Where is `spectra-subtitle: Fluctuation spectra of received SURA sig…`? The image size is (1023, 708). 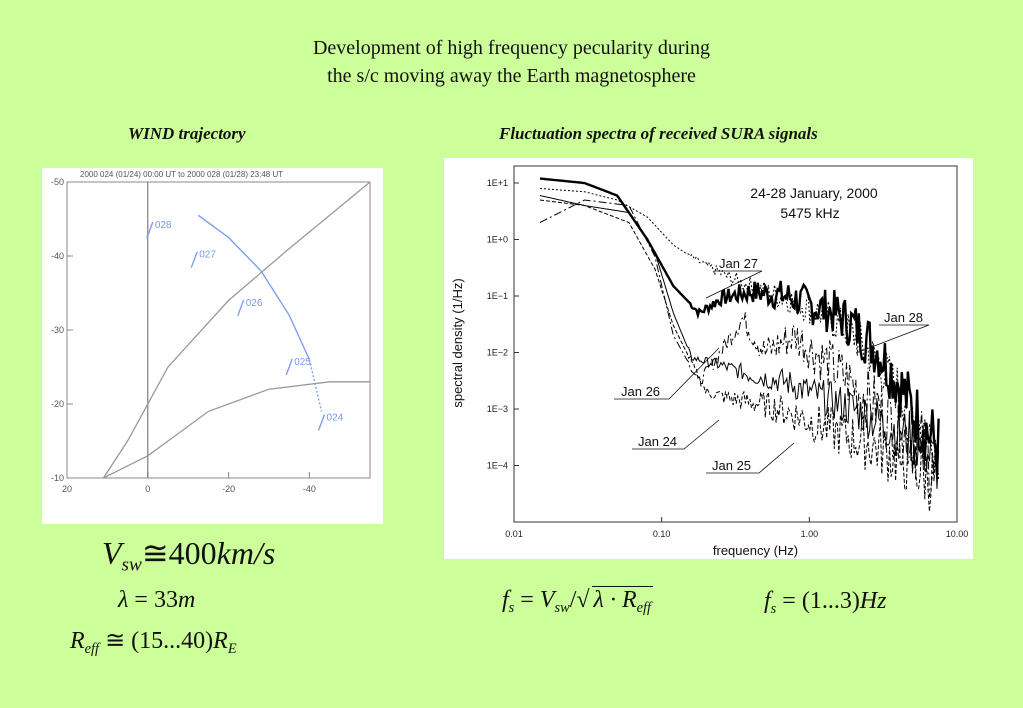 spectra-subtitle: Fluctuation spectra of received SURA sig… is located at coordinates (658, 133).